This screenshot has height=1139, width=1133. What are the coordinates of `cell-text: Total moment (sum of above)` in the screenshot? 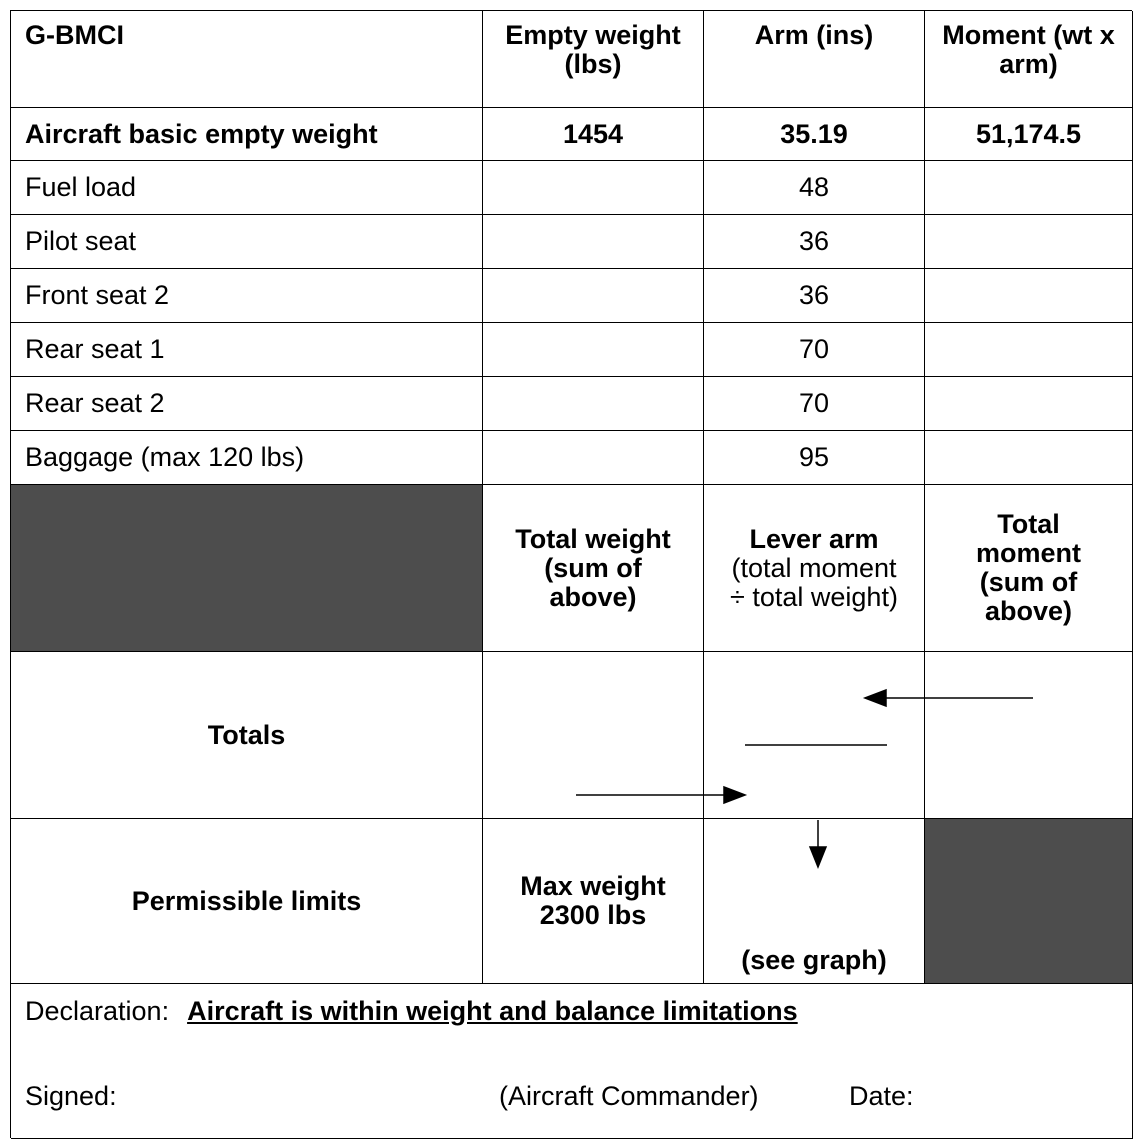 It's located at (1028, 567).